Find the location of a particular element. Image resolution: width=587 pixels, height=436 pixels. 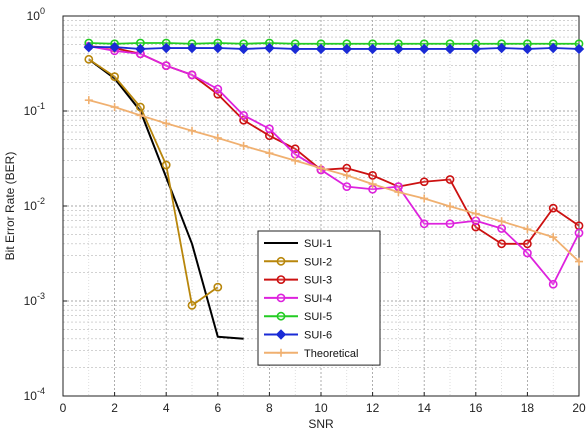

x-tick-label: 4 is located at coordinates (166, 408).